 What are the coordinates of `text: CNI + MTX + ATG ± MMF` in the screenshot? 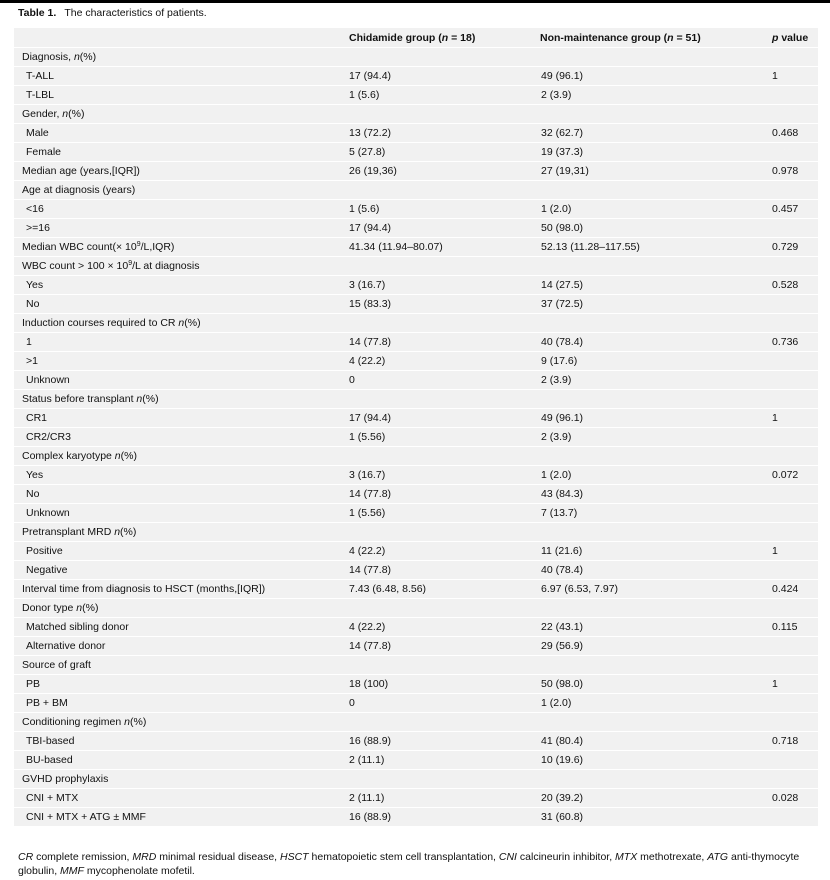 It's located at (86, 817).